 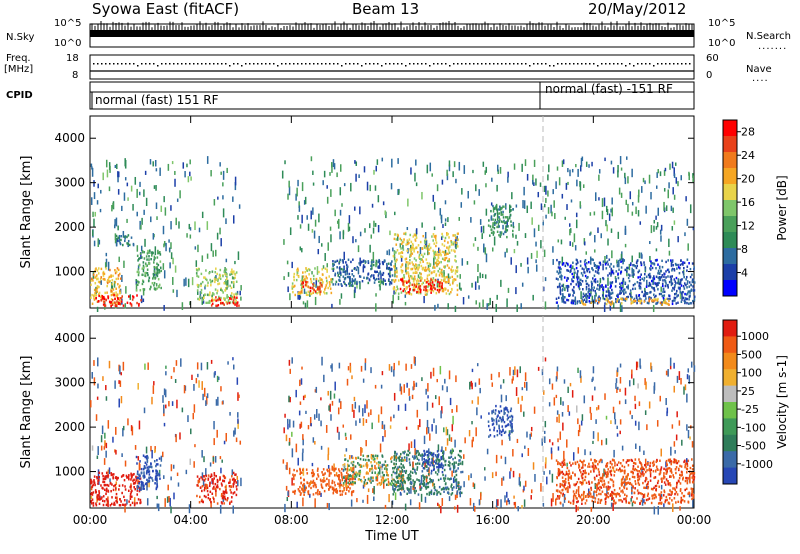 What do you see at coordinates (69, 272) in the screenshot?
I see `y-tick-label: 1000` at bounding box center [69, 272].